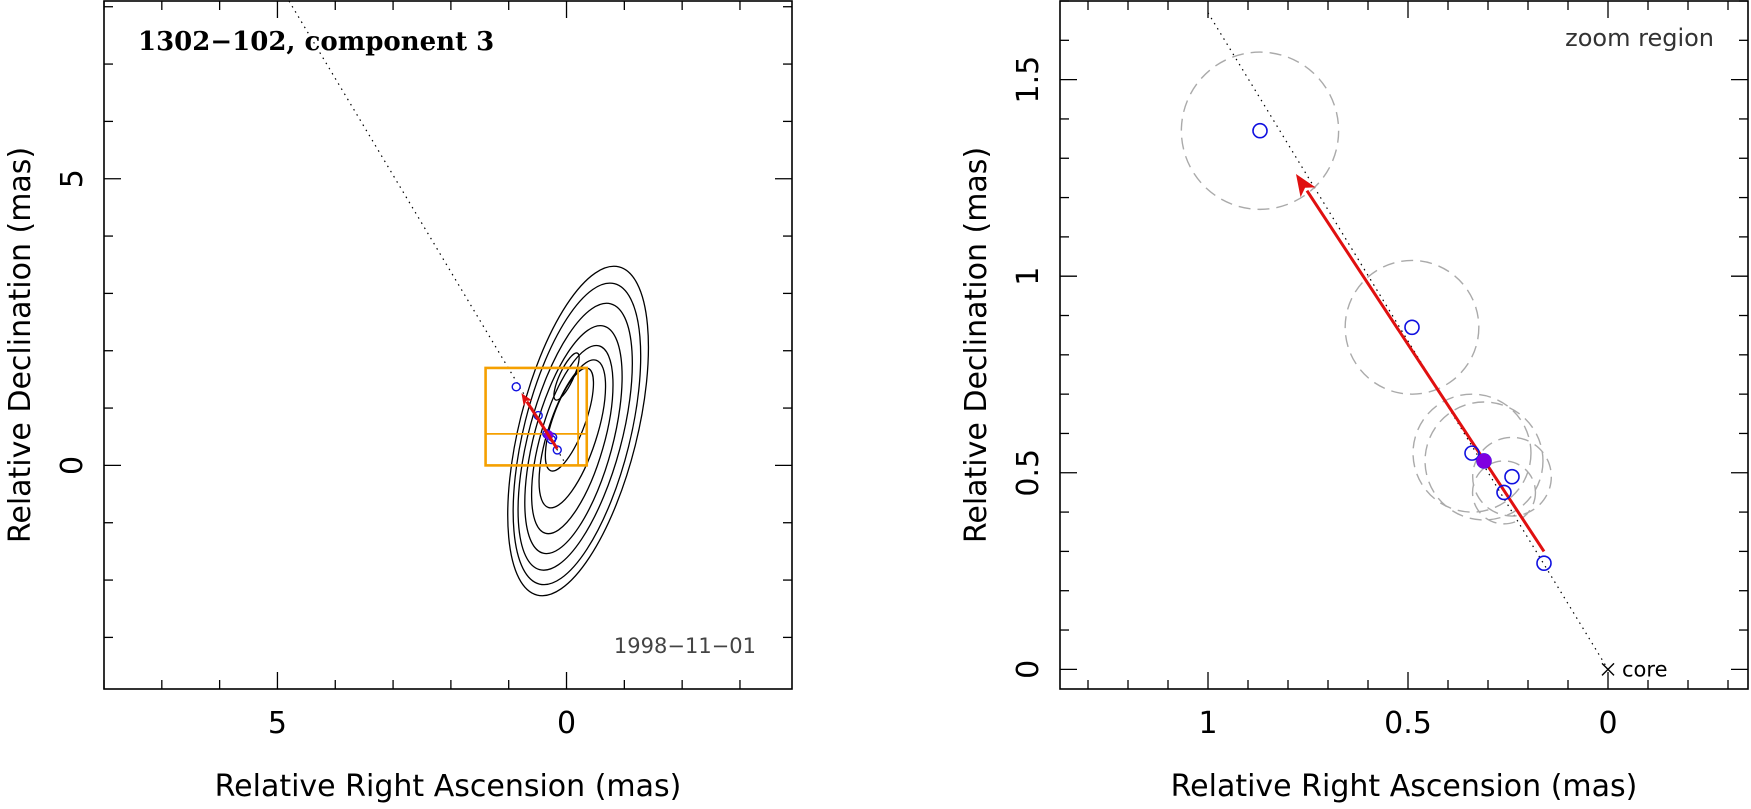 The image size is (1751, 809). I want to click on right-plot-title: zoom region, so click(1639, 38).